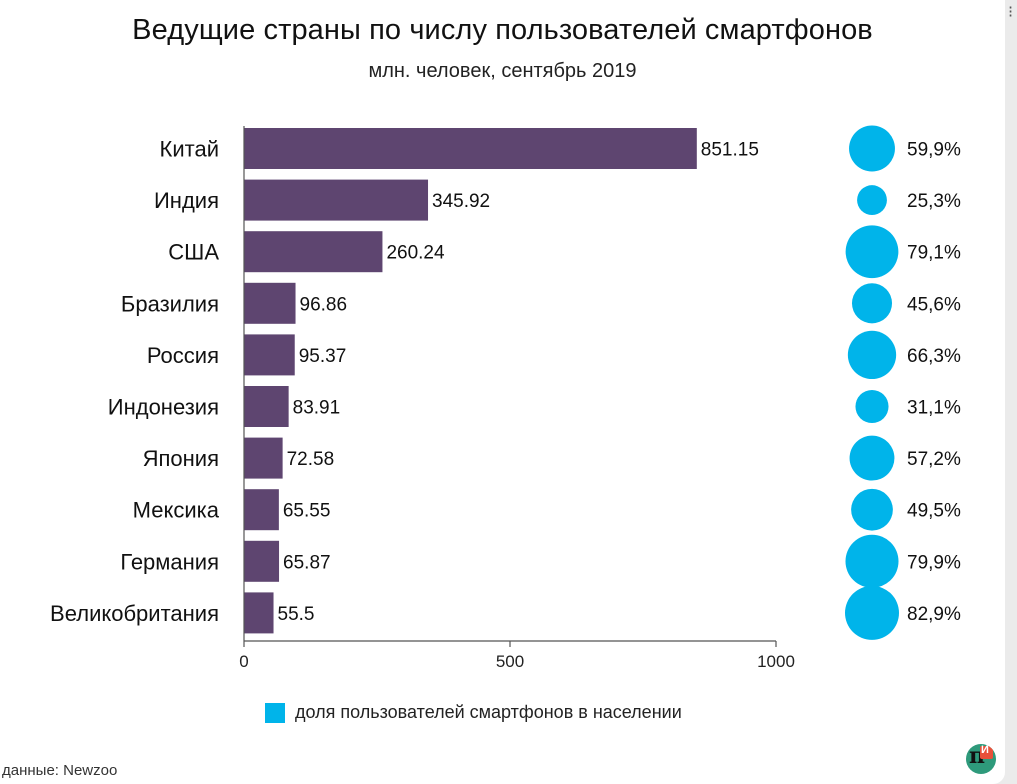  I want to click on category-label: США, so click(193, 252).